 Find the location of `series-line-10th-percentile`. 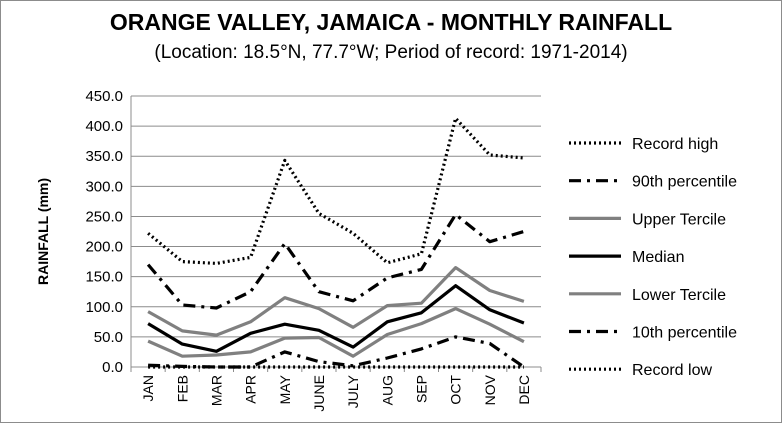

series-line-10th-percentile is located at coordinates (336, 352).